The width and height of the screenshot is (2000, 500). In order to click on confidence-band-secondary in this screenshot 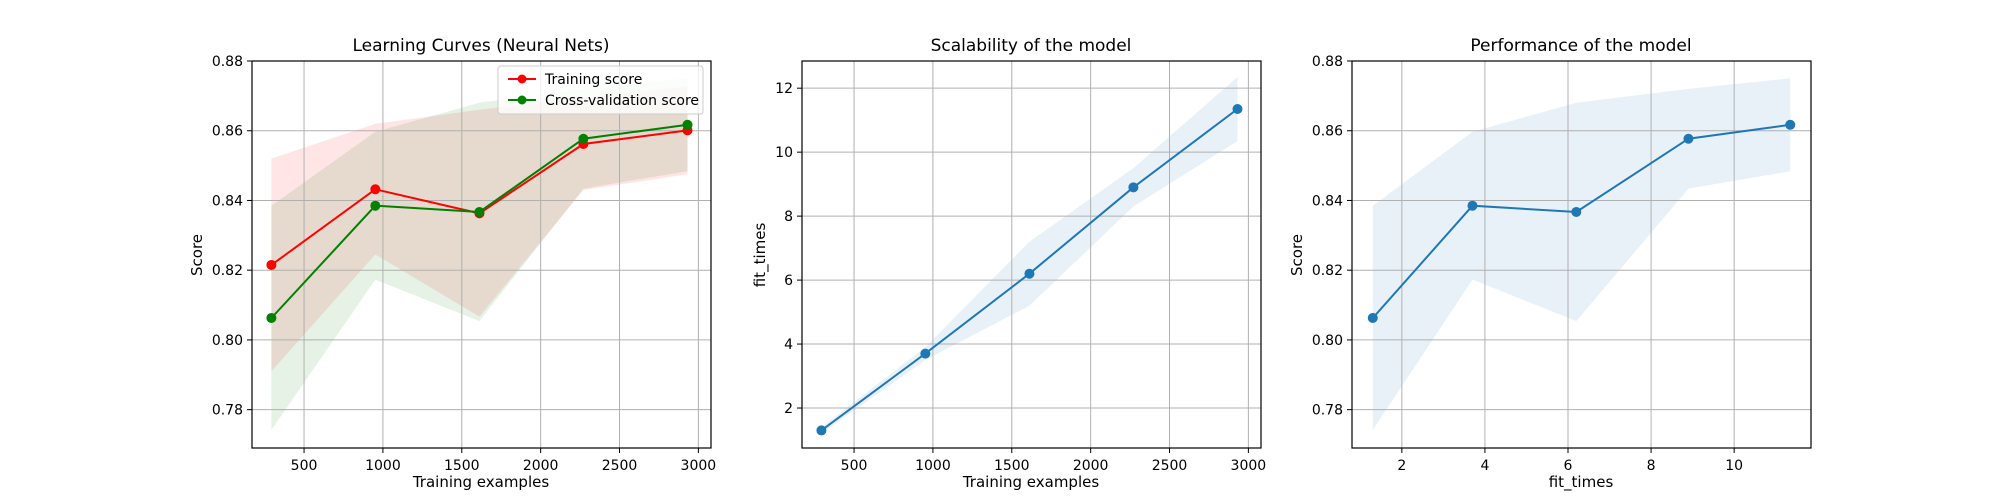, I will do `click(479, 254)`.